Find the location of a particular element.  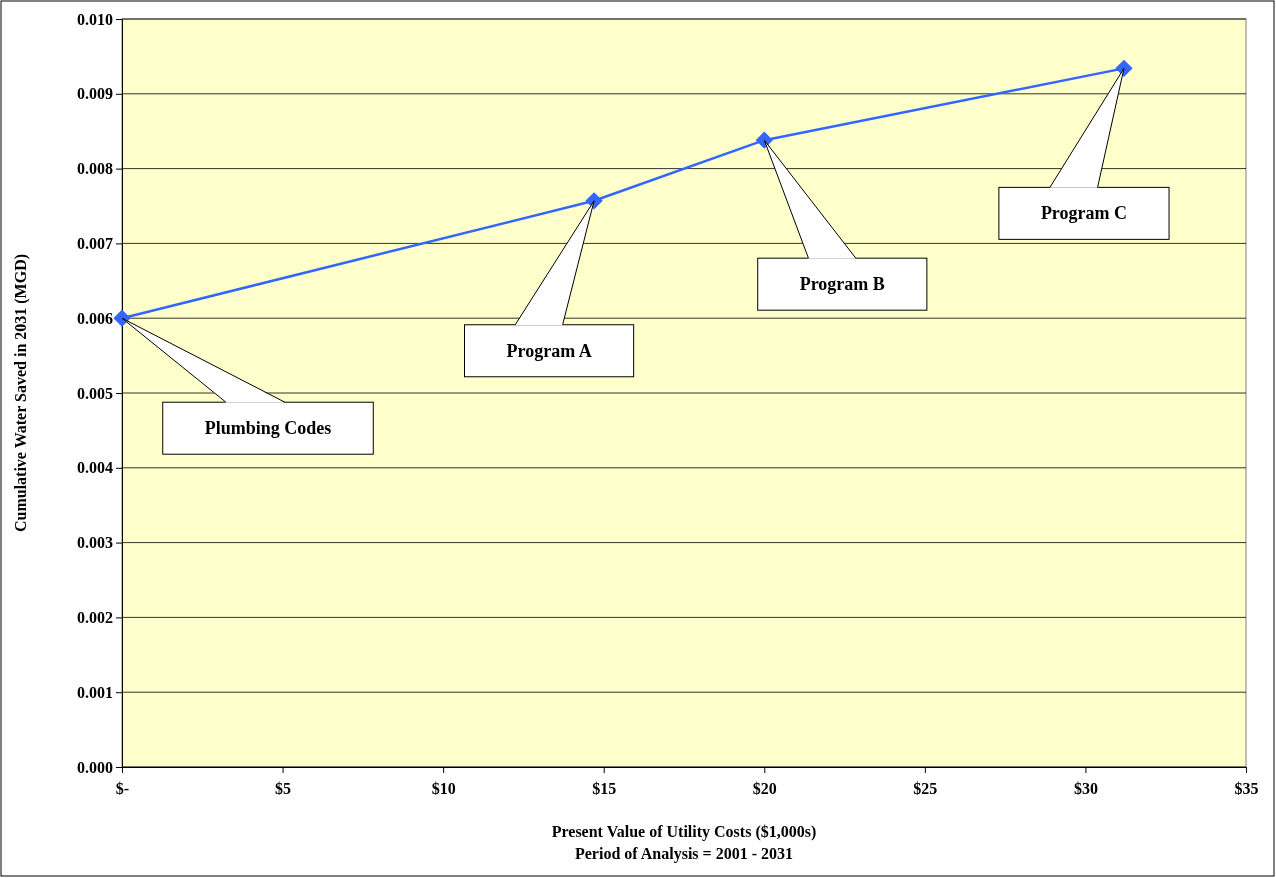

x-tick-label: $15 is located at coordinates (604, 788).